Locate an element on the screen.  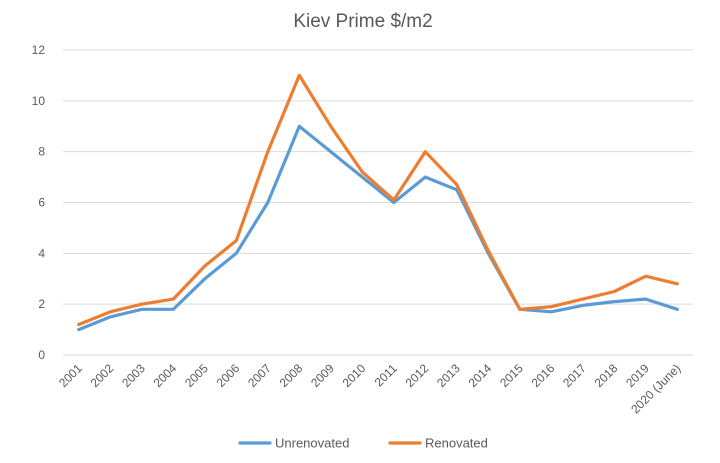
y-tick-label: 0 is located at coordinates (41, 355).